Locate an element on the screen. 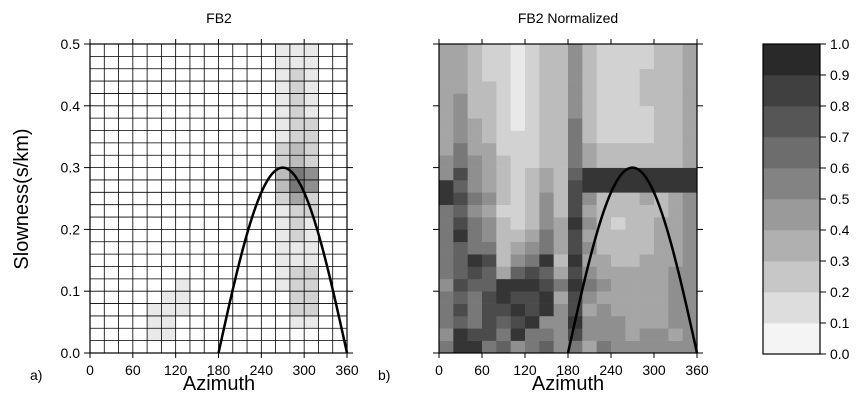  colorbar-tick-label: 0.5 is located at coordinates (840, 199).